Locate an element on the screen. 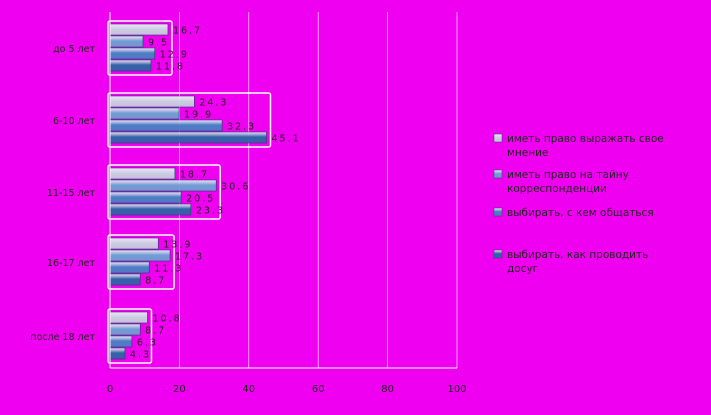 The width and height of the screenshot is (711, 415). data-label: 12.9 is located at coordinates (174, 55).